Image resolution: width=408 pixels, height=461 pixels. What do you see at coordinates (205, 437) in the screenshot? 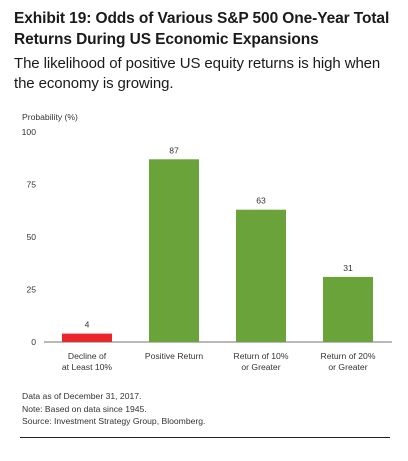
I see `bottom-rule` at bounding box center [205, 437].